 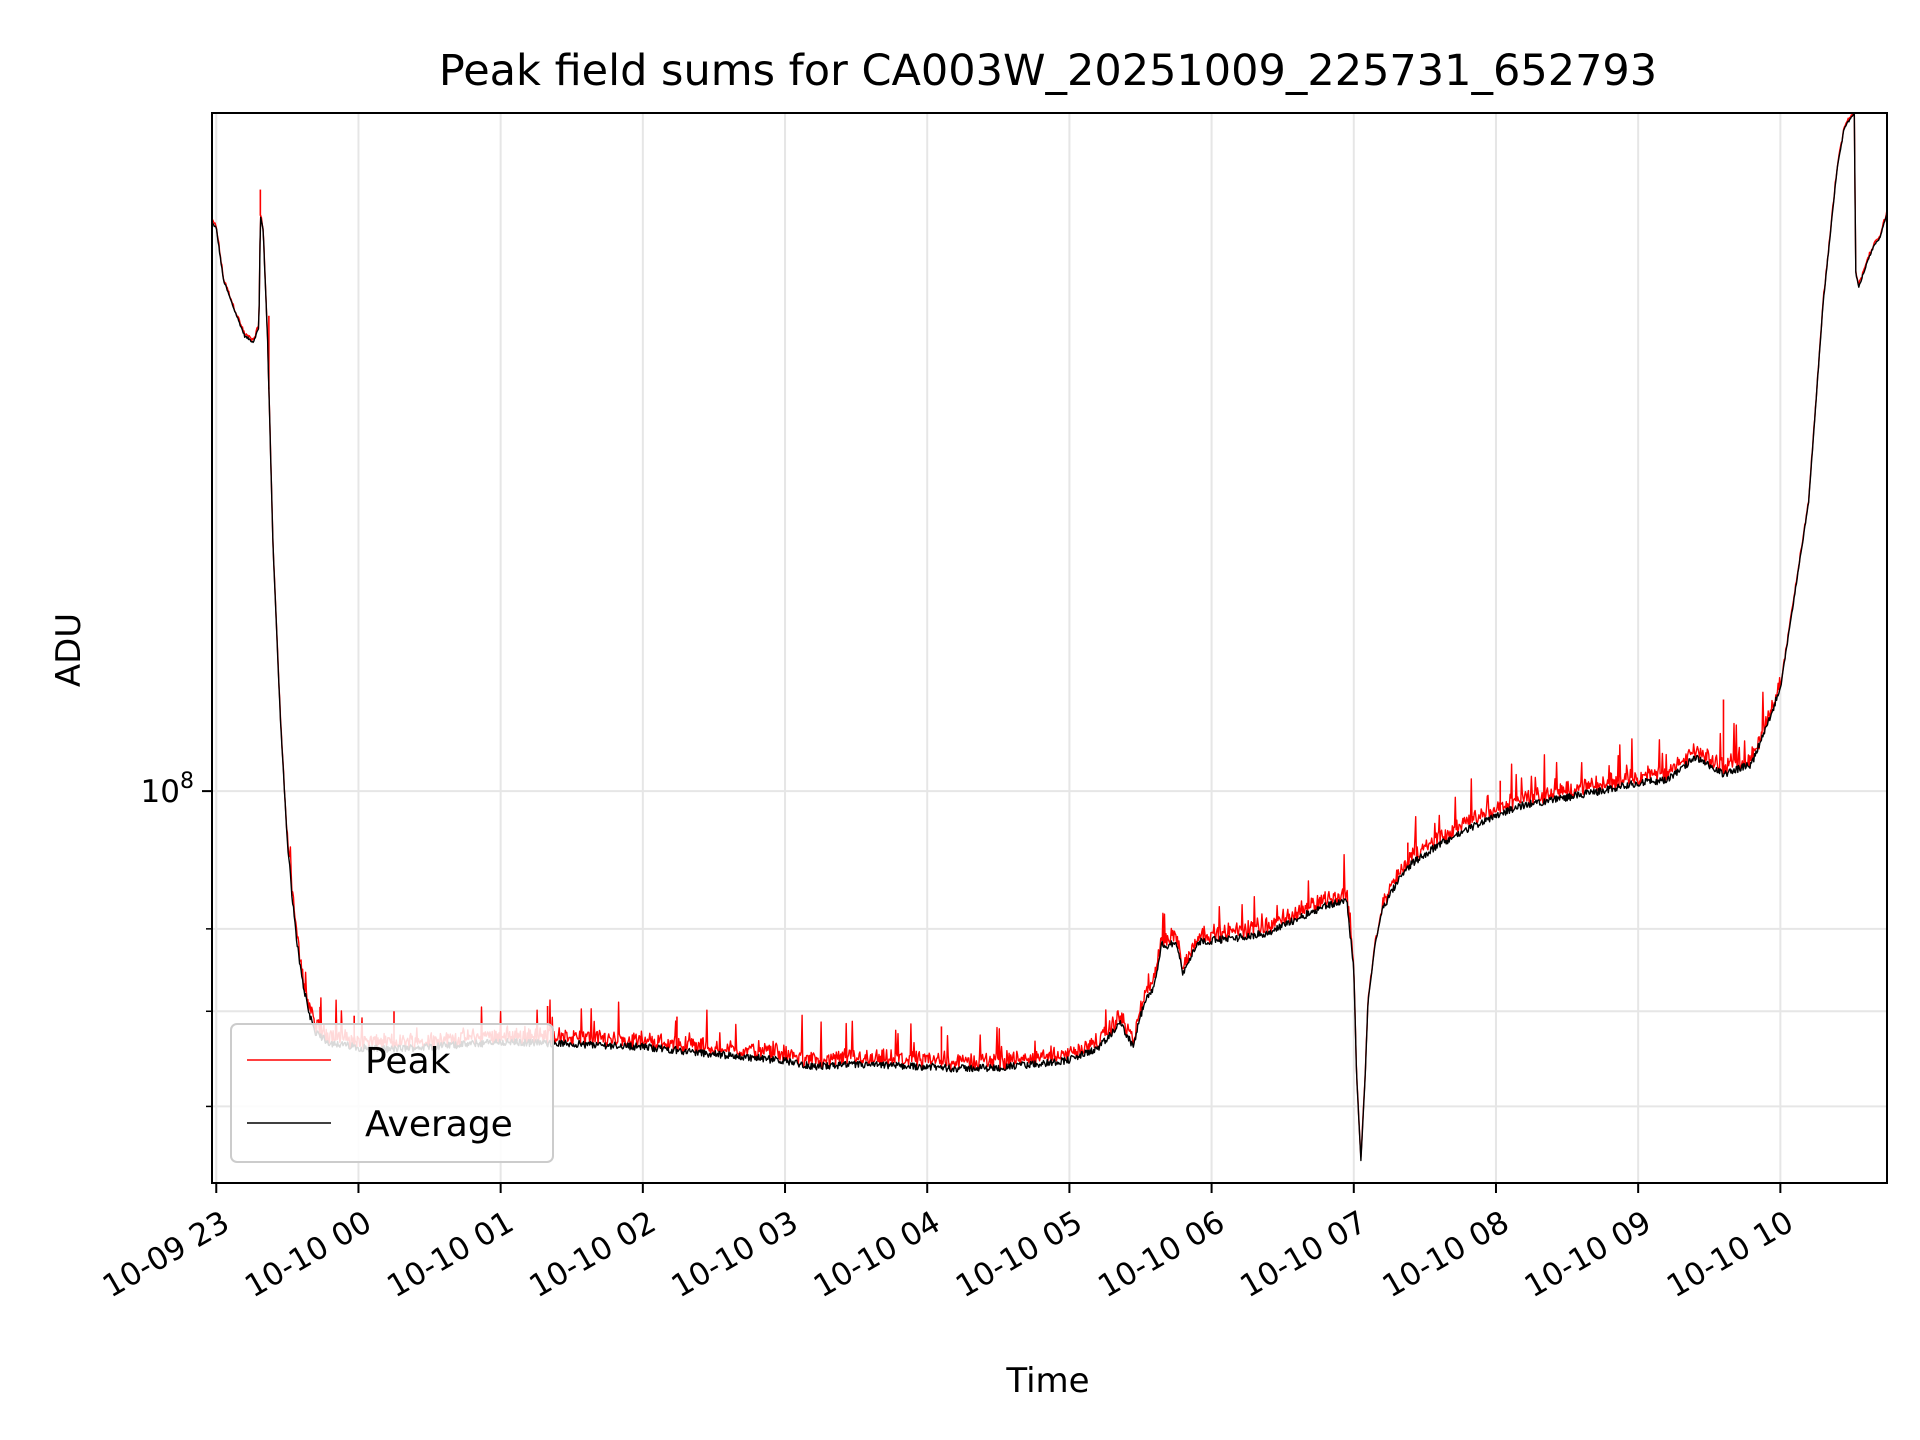 I want to click on y-axis: 108, so click(x=176, y=938).